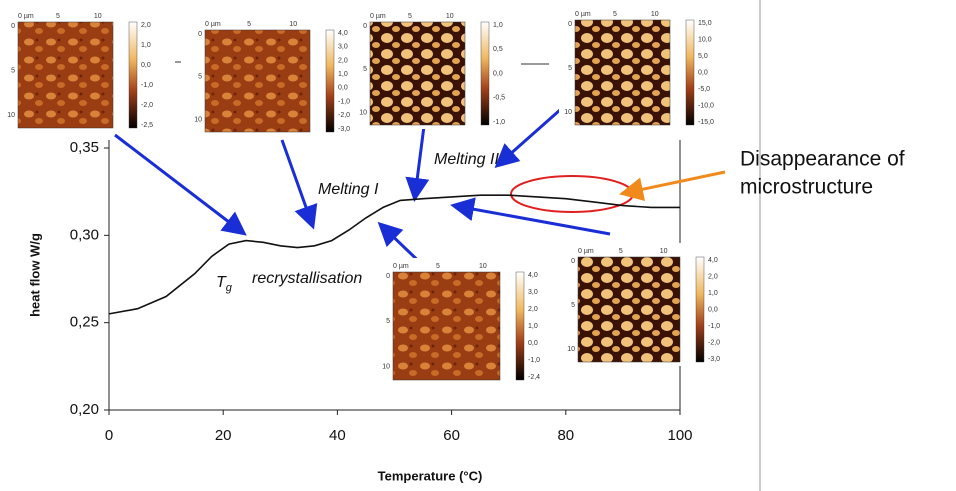  What do you see at coordinates (84, 409) in the screenshot?
I see `y-tick-label: 0,20` at bounding box center [84, 409].